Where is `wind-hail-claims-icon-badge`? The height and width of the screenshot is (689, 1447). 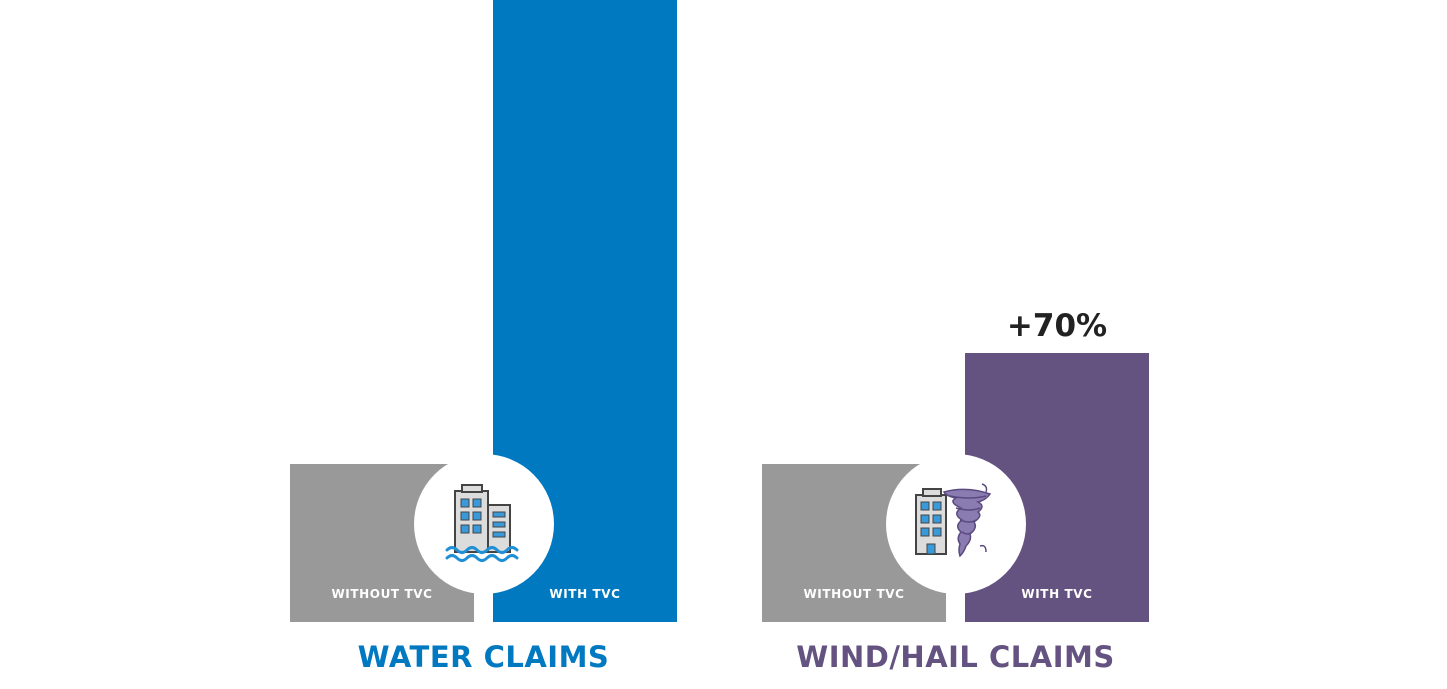
wind-hail-claims-icon-badge is located at coordinates (955, 524).